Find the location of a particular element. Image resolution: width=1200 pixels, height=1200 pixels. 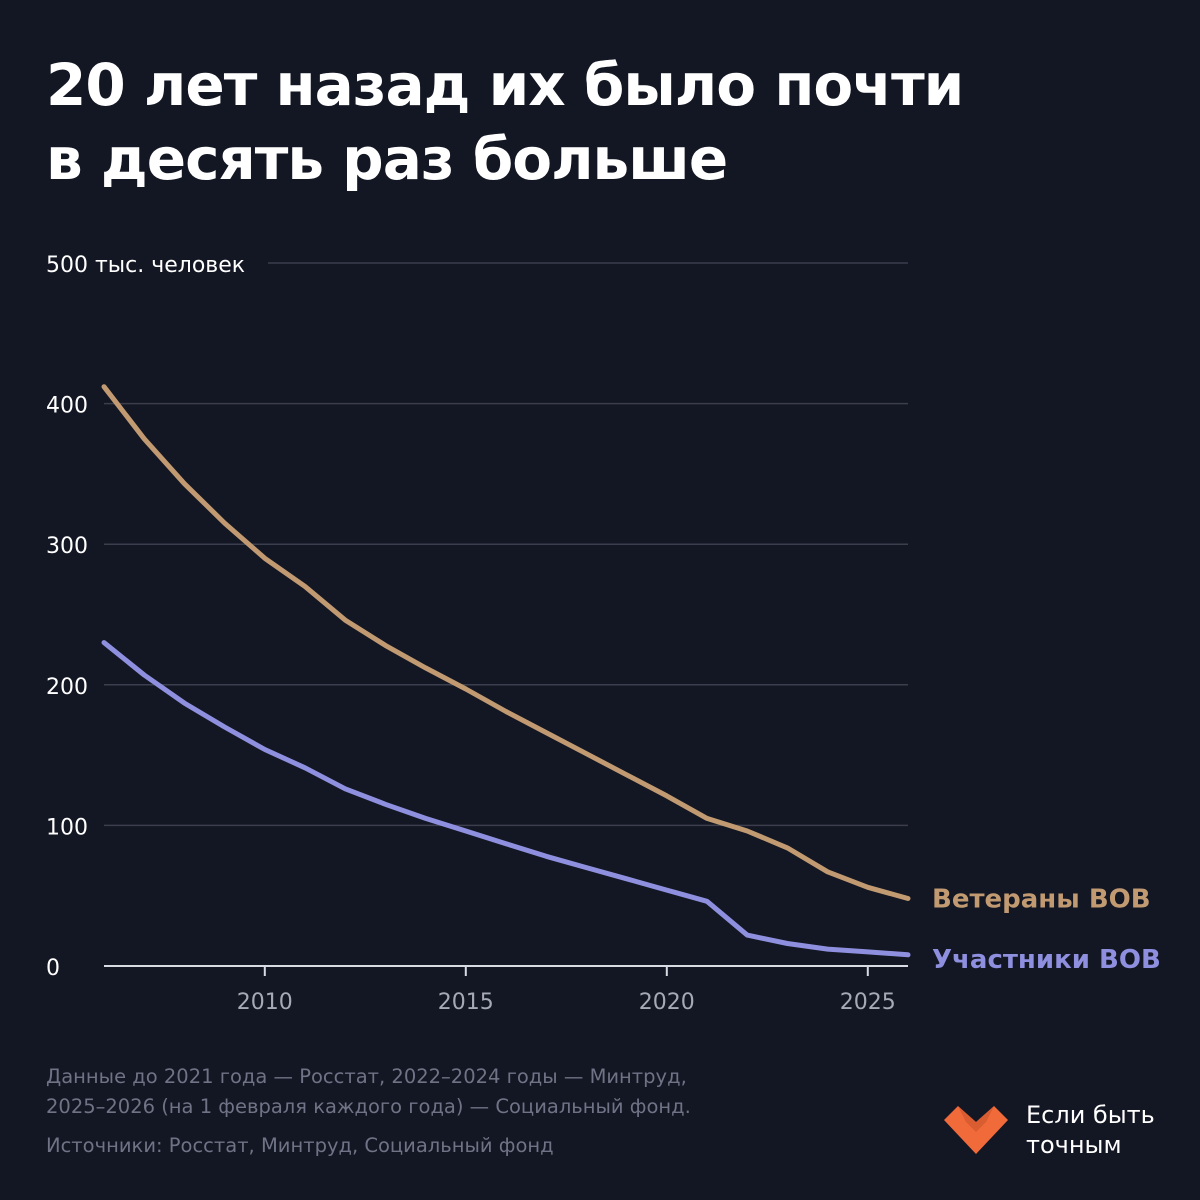

series-label-veterans: Ветераны ВОВ is located at coordinates (1041, 900).